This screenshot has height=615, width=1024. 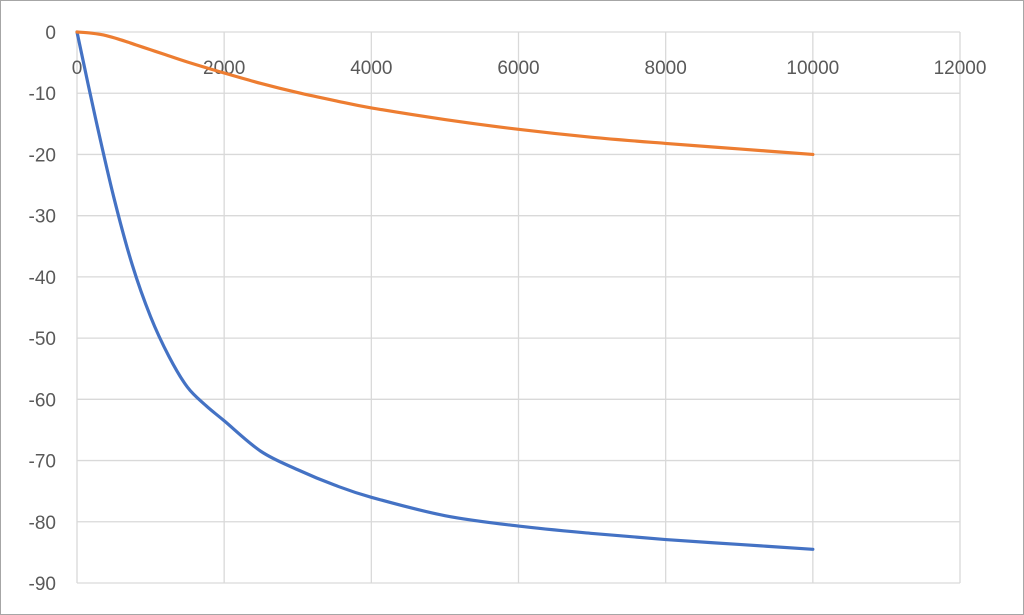 I want to click on y-tick-label: -70, so click(x=42, y=462).